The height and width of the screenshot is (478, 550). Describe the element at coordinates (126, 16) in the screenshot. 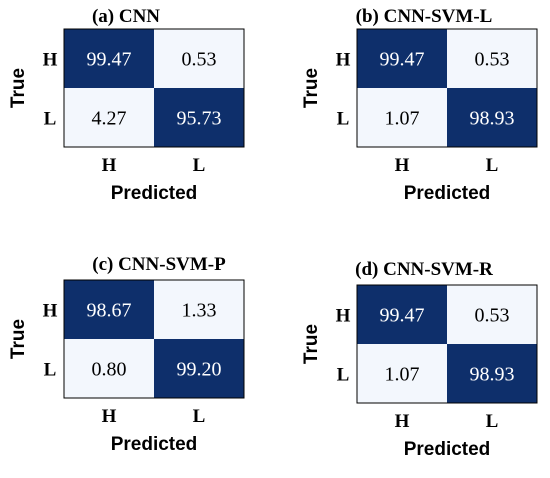

I see `panel-title: (a) CNN` at that location.